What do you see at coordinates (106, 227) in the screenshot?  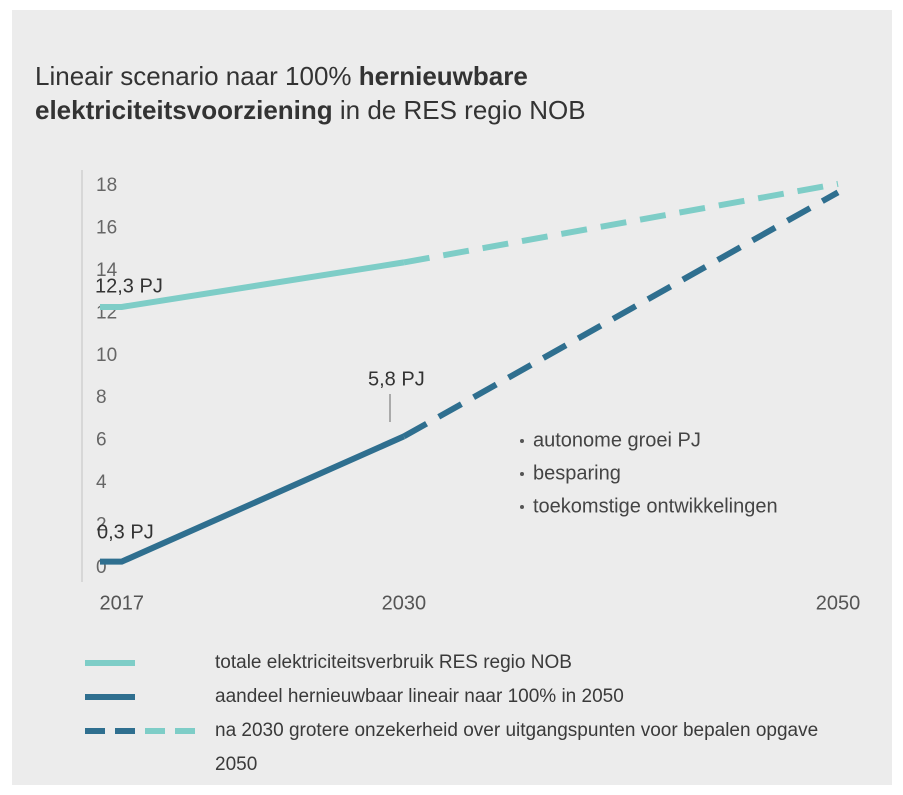 I see `y-tick-label: 16` at bounding box center [106, 227].